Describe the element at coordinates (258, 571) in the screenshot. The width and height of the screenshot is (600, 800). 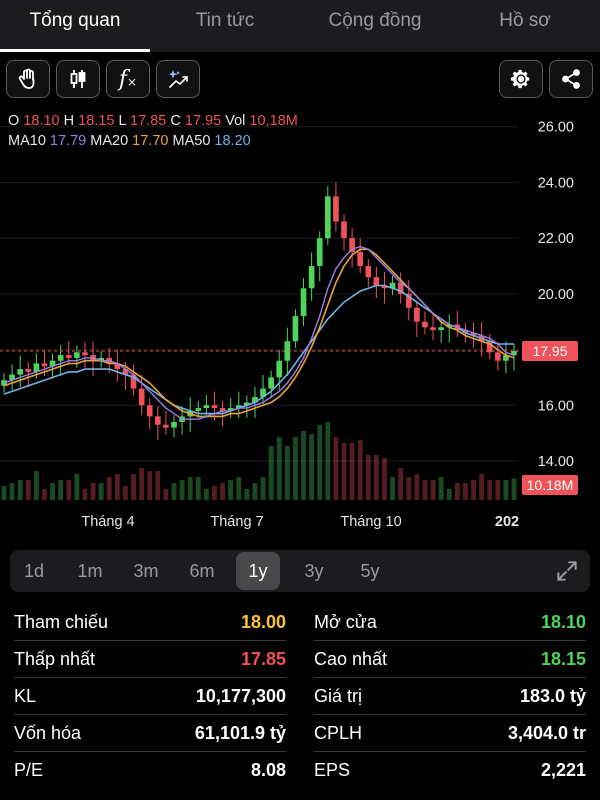
I see `range-1y: 1y` at that location.